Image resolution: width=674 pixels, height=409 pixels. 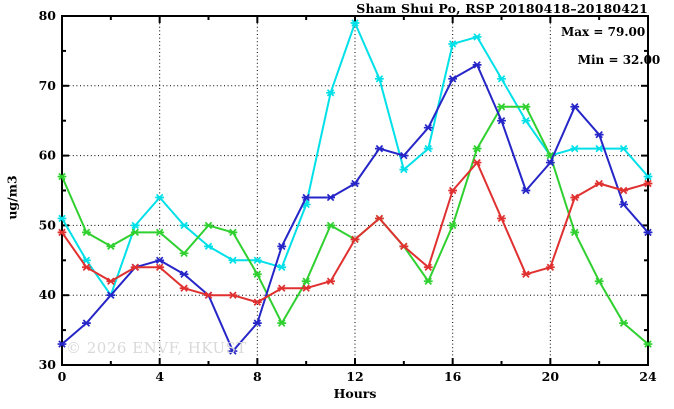 I want to click on y-tick-label: 80, so click(x=48, y=15).